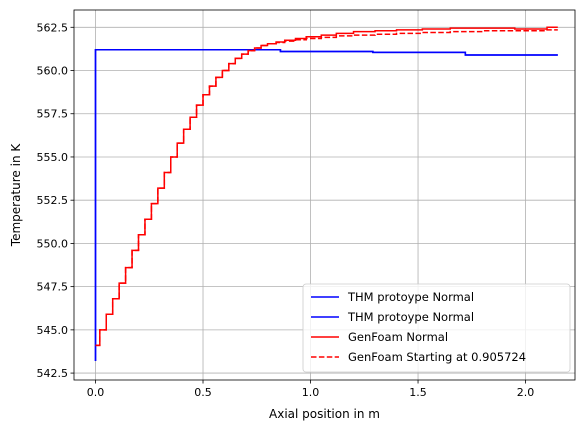 The height and width of the screenshot is (432, 584). What do you see at coordinates (53, 27) in the screenshot?
I see `y-tick-label: 562.5` at bounding box center [53, 27].